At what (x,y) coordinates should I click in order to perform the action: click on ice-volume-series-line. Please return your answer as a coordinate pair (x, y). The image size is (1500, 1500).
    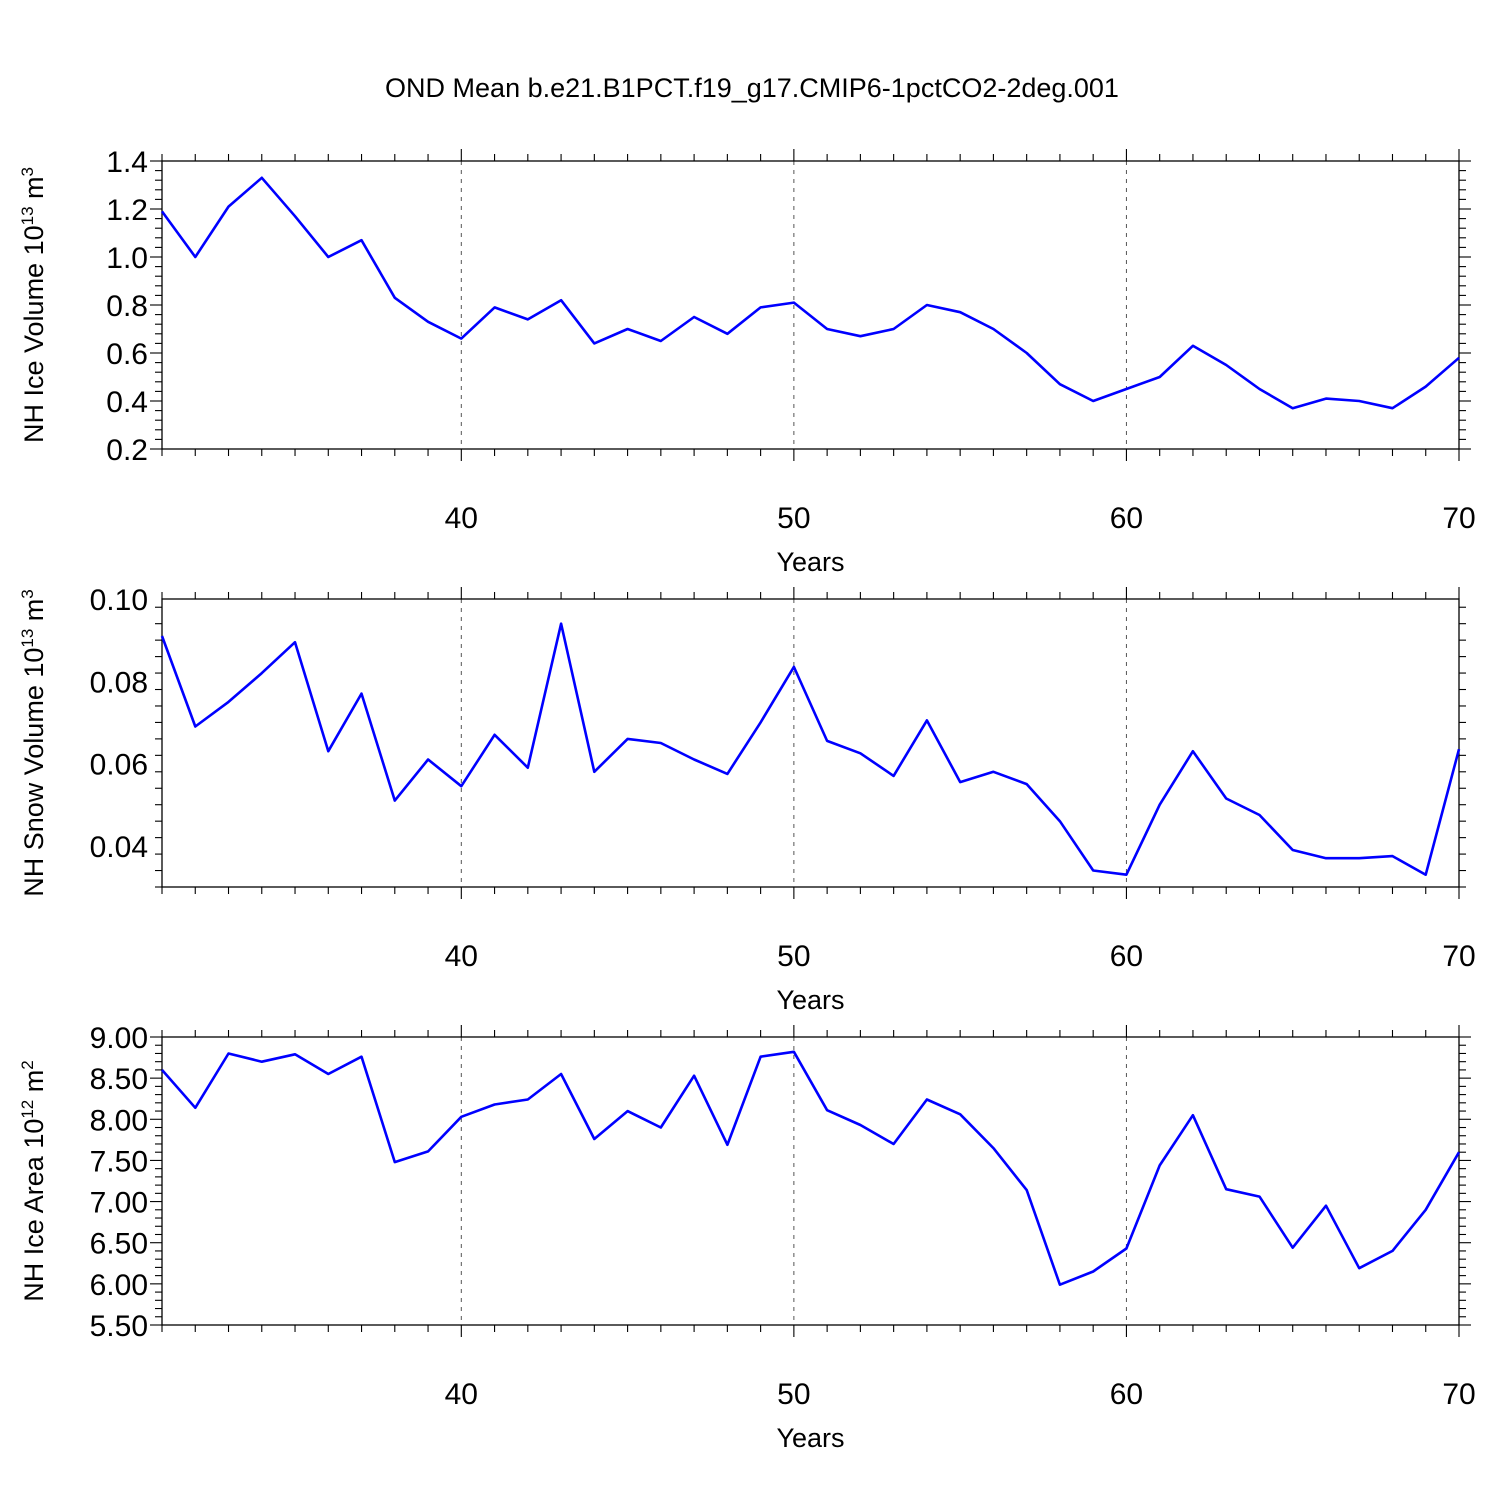
    Looking at the image, I should click on (810, 293).